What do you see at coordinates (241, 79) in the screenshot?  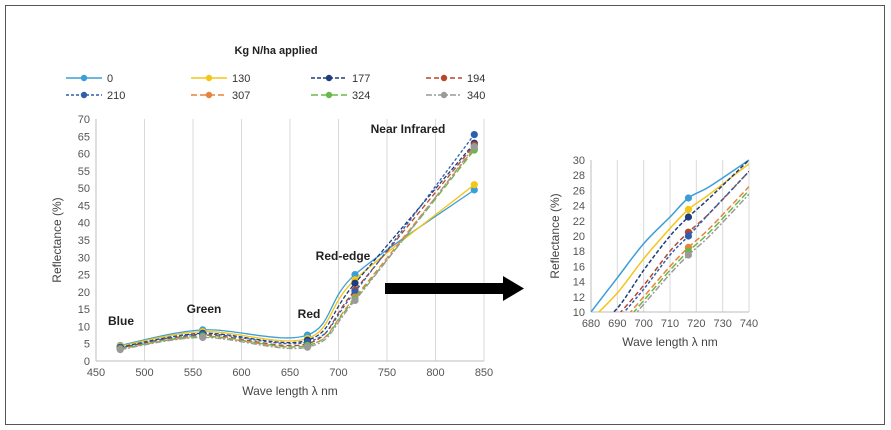 I see `legend-label-130: 130` at bounding box center [241, 79].